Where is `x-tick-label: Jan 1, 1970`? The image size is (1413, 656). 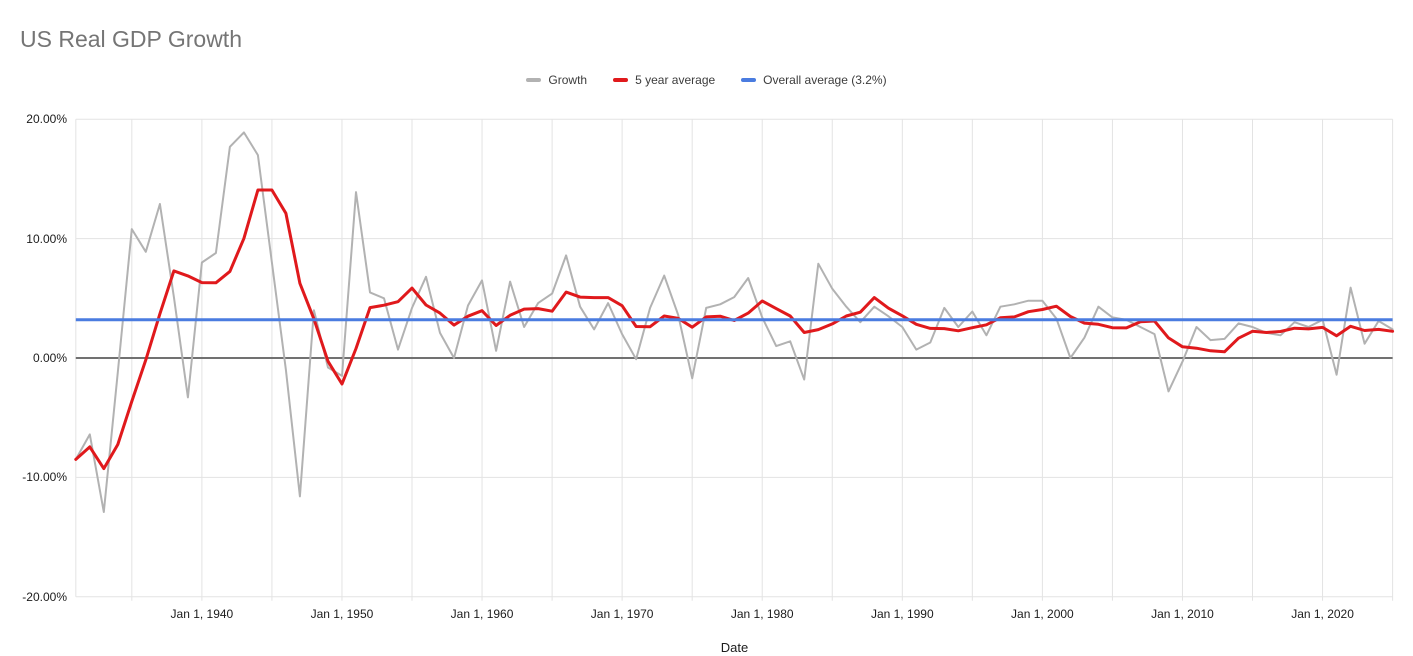 x-tick-label: Jan 1, 1970 is located at coordinates (622, 614).